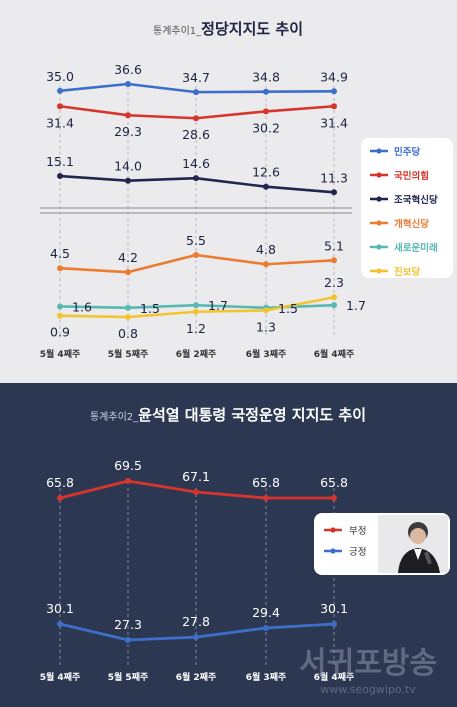  I want to click on chart2-x-tick-label: 5월 4째주, so click(60, 677).